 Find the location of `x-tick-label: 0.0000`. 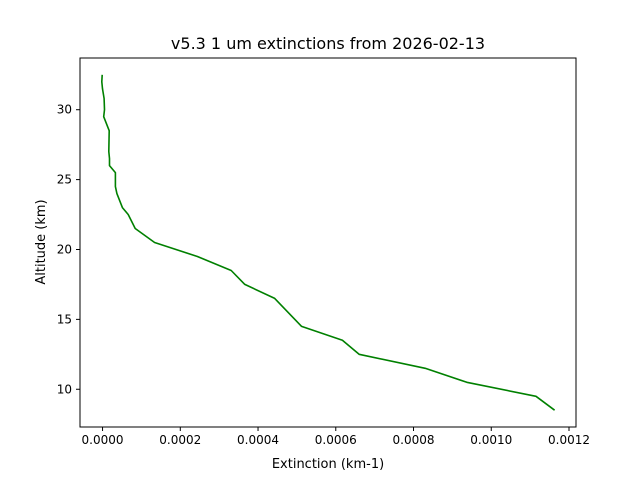

x-tick-label: 0.0000 is located at coordinates (103, 440).